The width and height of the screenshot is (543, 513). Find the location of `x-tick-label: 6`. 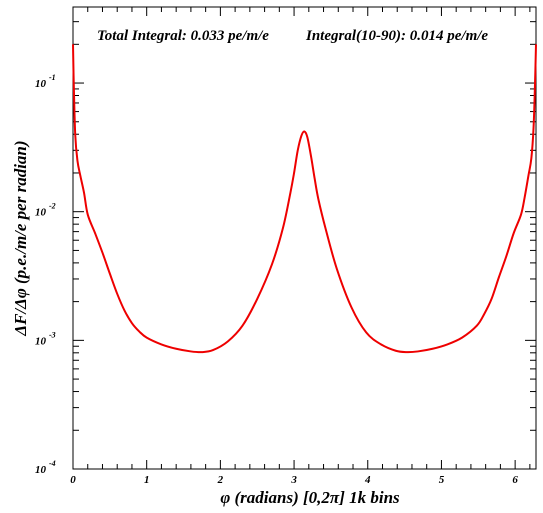

x-tick-label: 6 is located at coordinates (515, 480).